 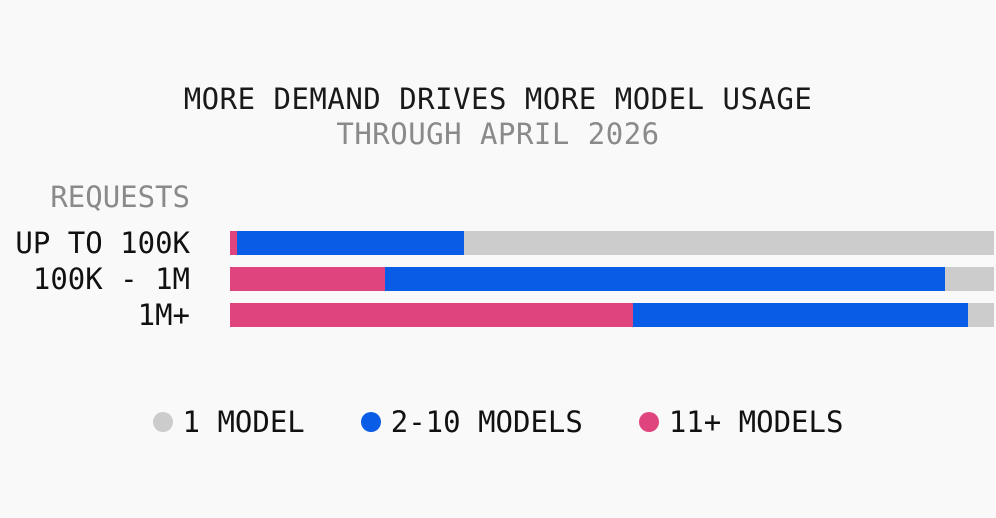 What do you see at coordinates (756, 422) in the screenshot?
I see `legend-label: 11+ MODELS` at bounding box center [756, 422].